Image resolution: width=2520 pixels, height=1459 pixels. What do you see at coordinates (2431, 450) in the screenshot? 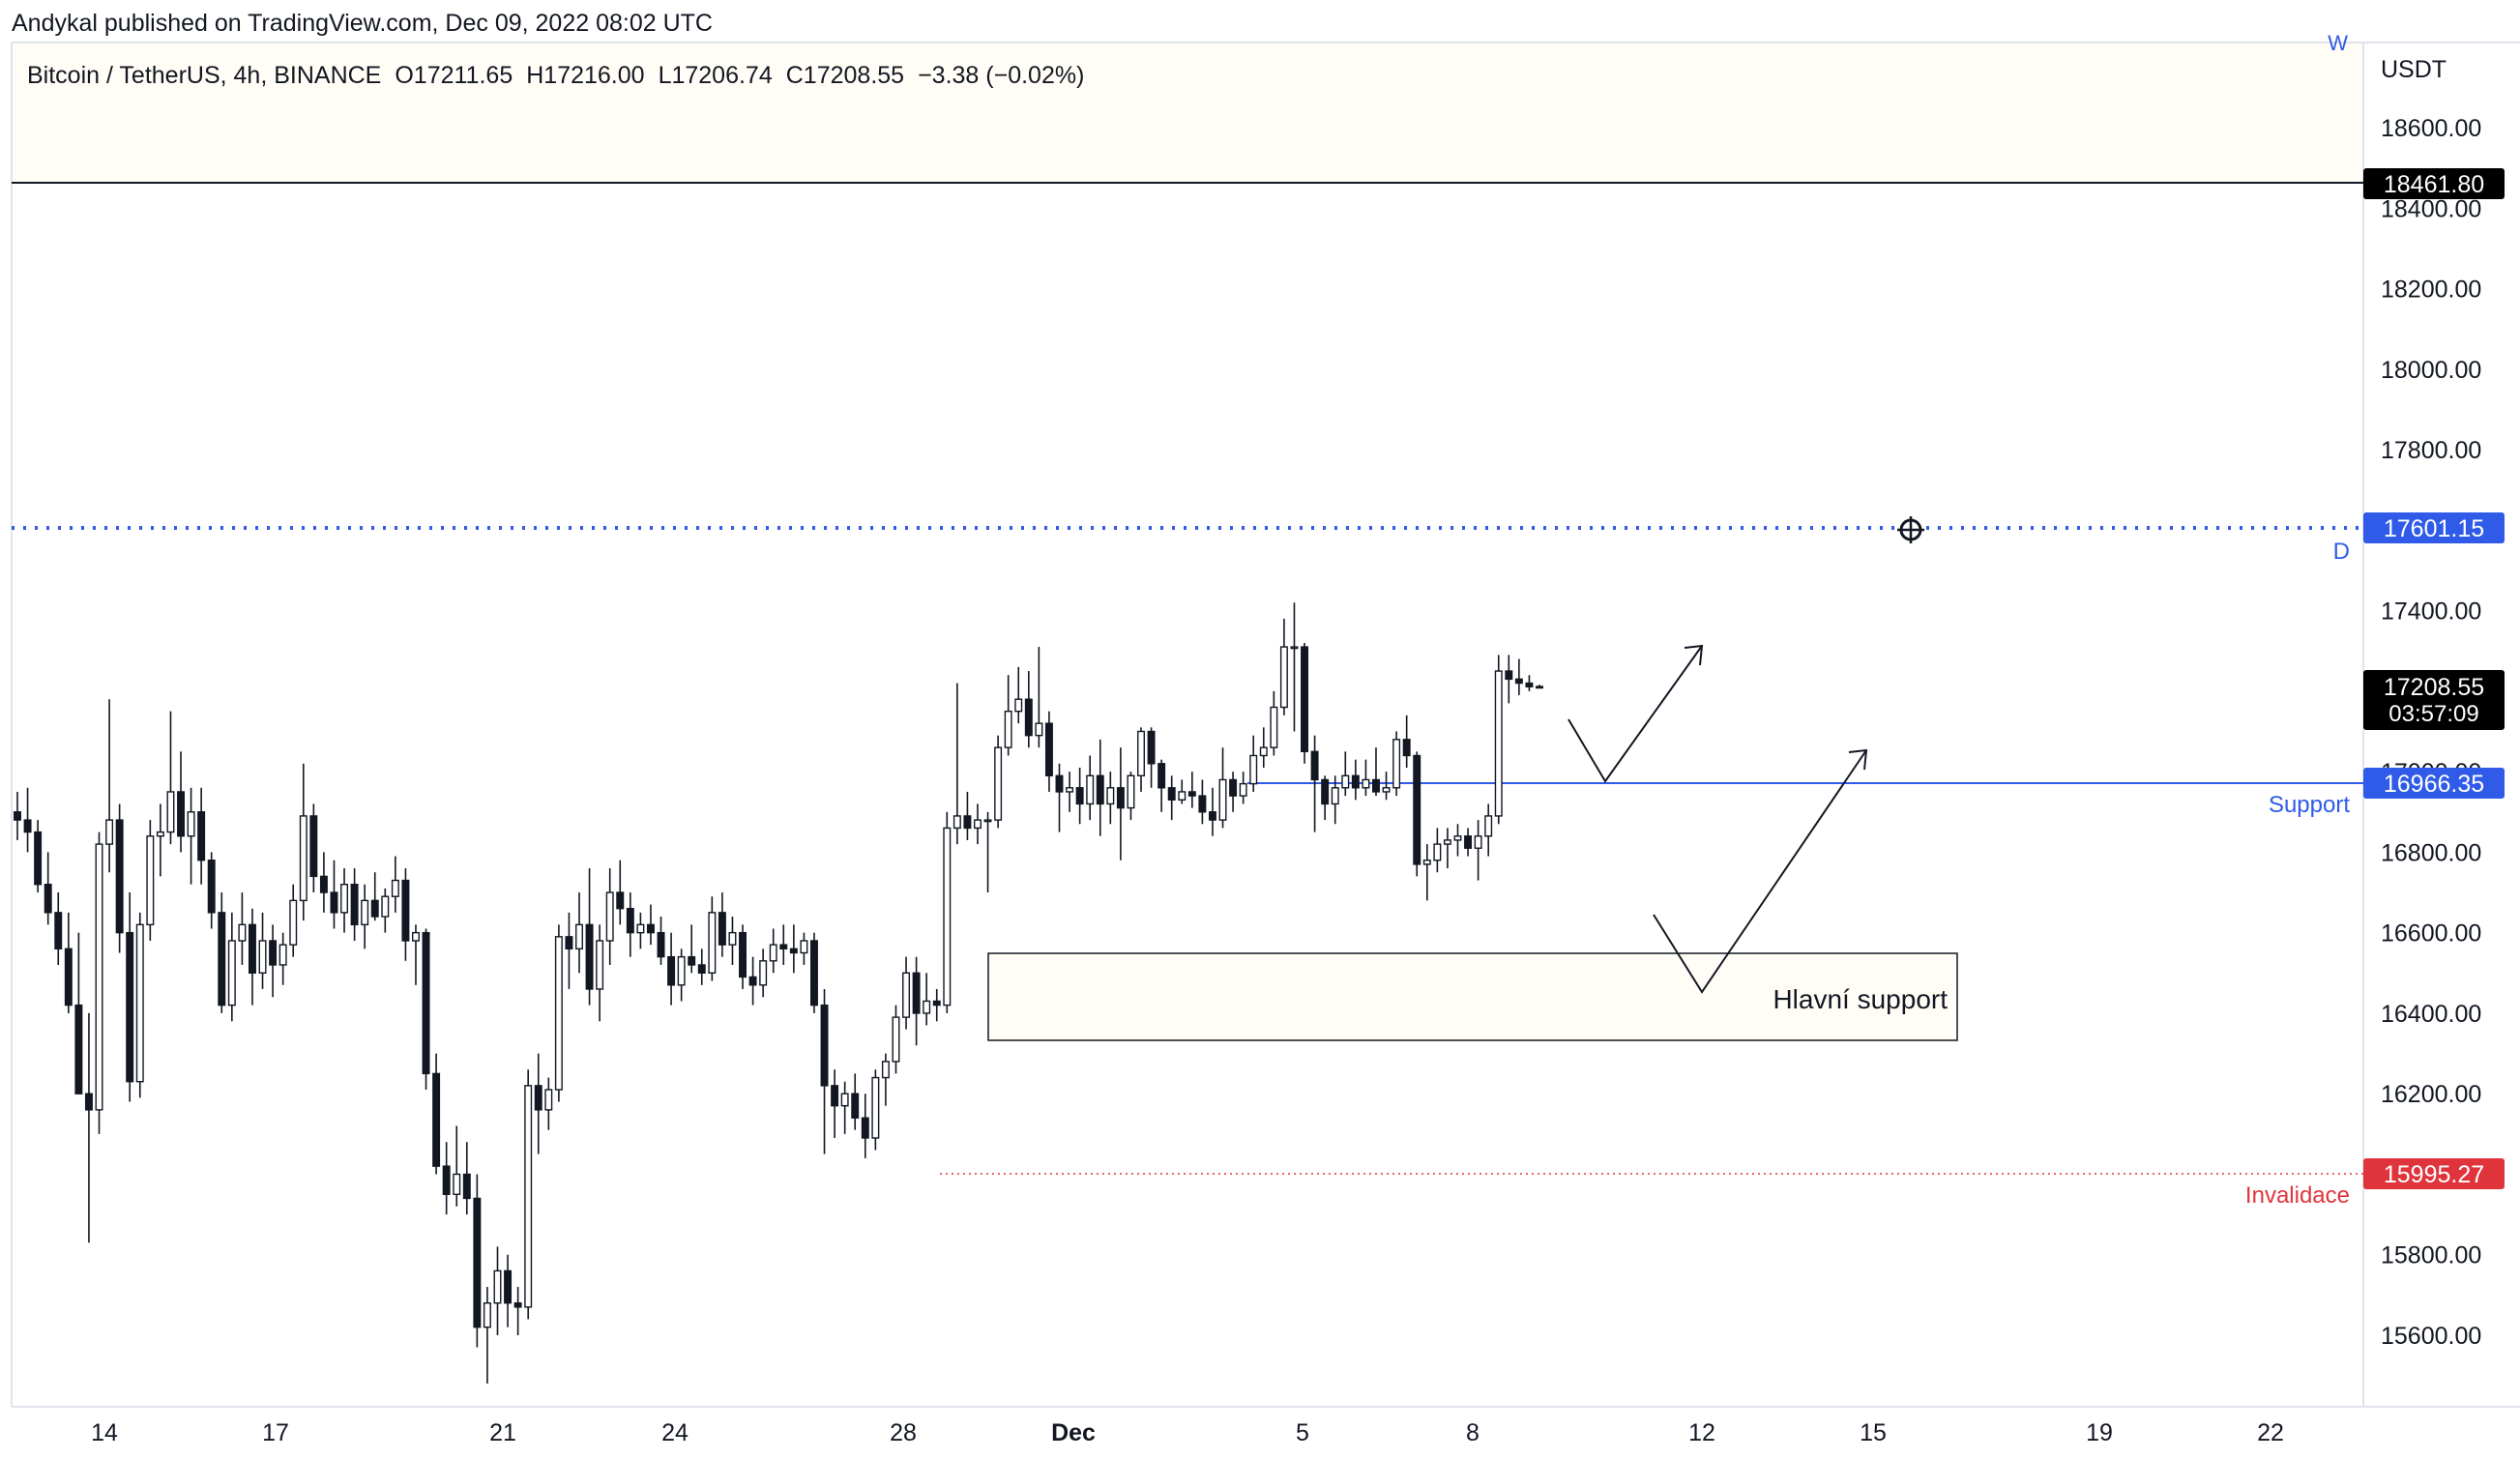
I see `price-tick-label: 17800.00` at bounding box center [2431, 450].